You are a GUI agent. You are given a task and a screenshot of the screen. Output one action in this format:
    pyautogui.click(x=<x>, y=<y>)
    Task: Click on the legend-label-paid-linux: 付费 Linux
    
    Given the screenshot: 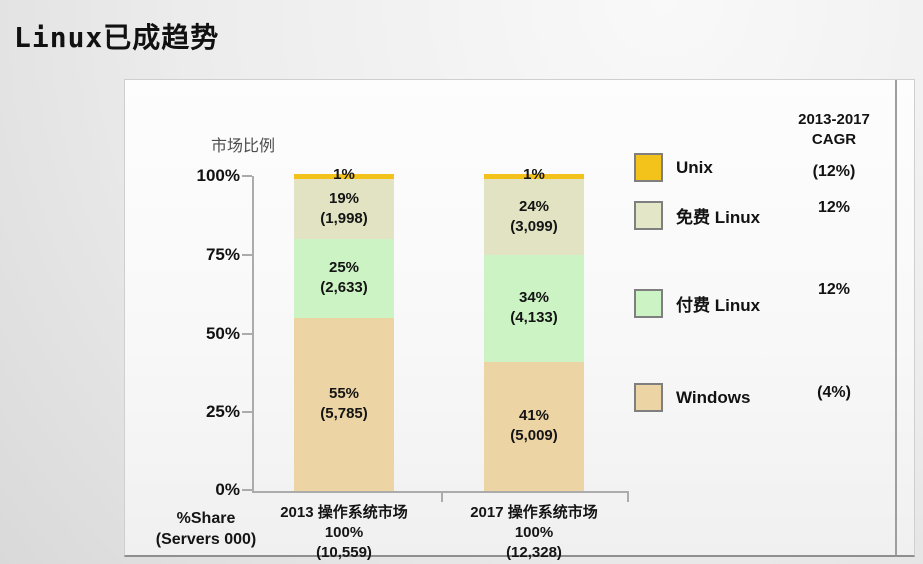 What is the action you would take?
    pyautogui.click(x=718, y=305)
    